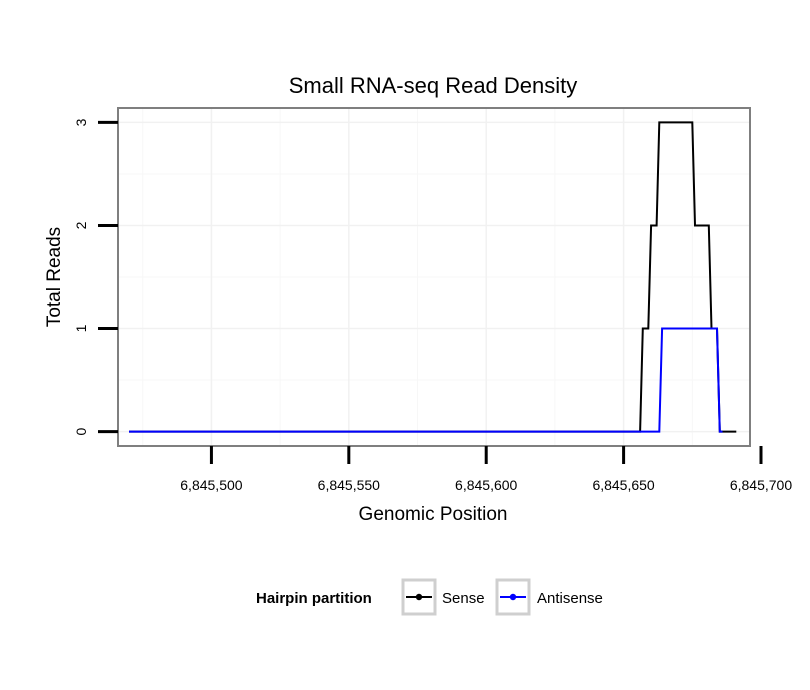 The height and width of the screenshot is (690, 810). Describe the element at coordinates (211, 485) in the screenshot. I see `x-tick-label: 6,845,500` at that location.